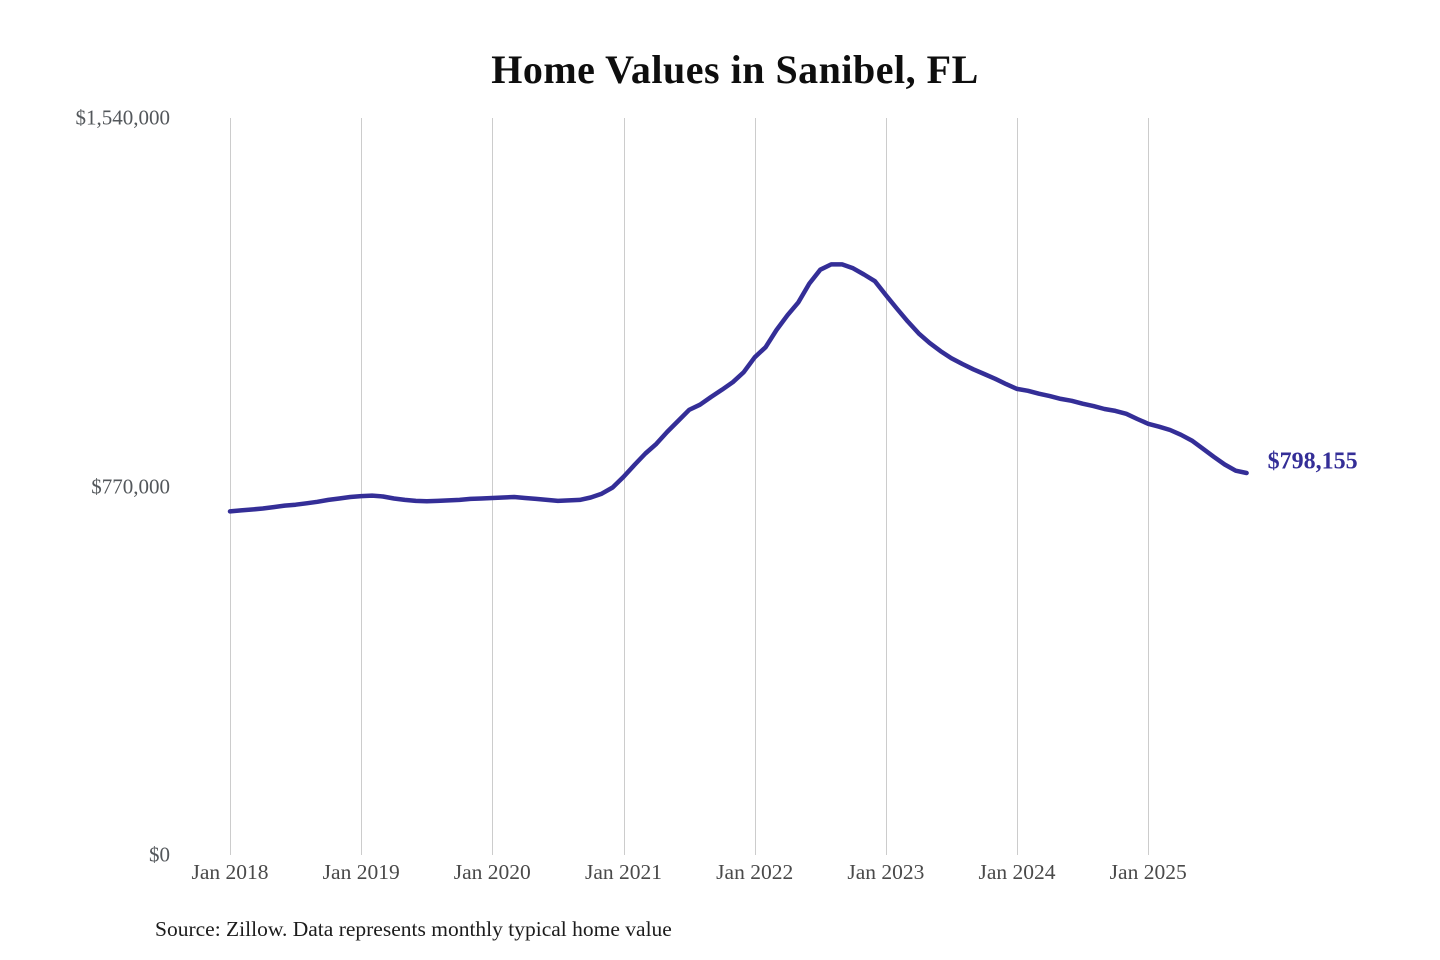  Describe the element at coordinates (130, 486) in the screenshot. I see `y-axis-tick-label-mid: $770,000` at that location.